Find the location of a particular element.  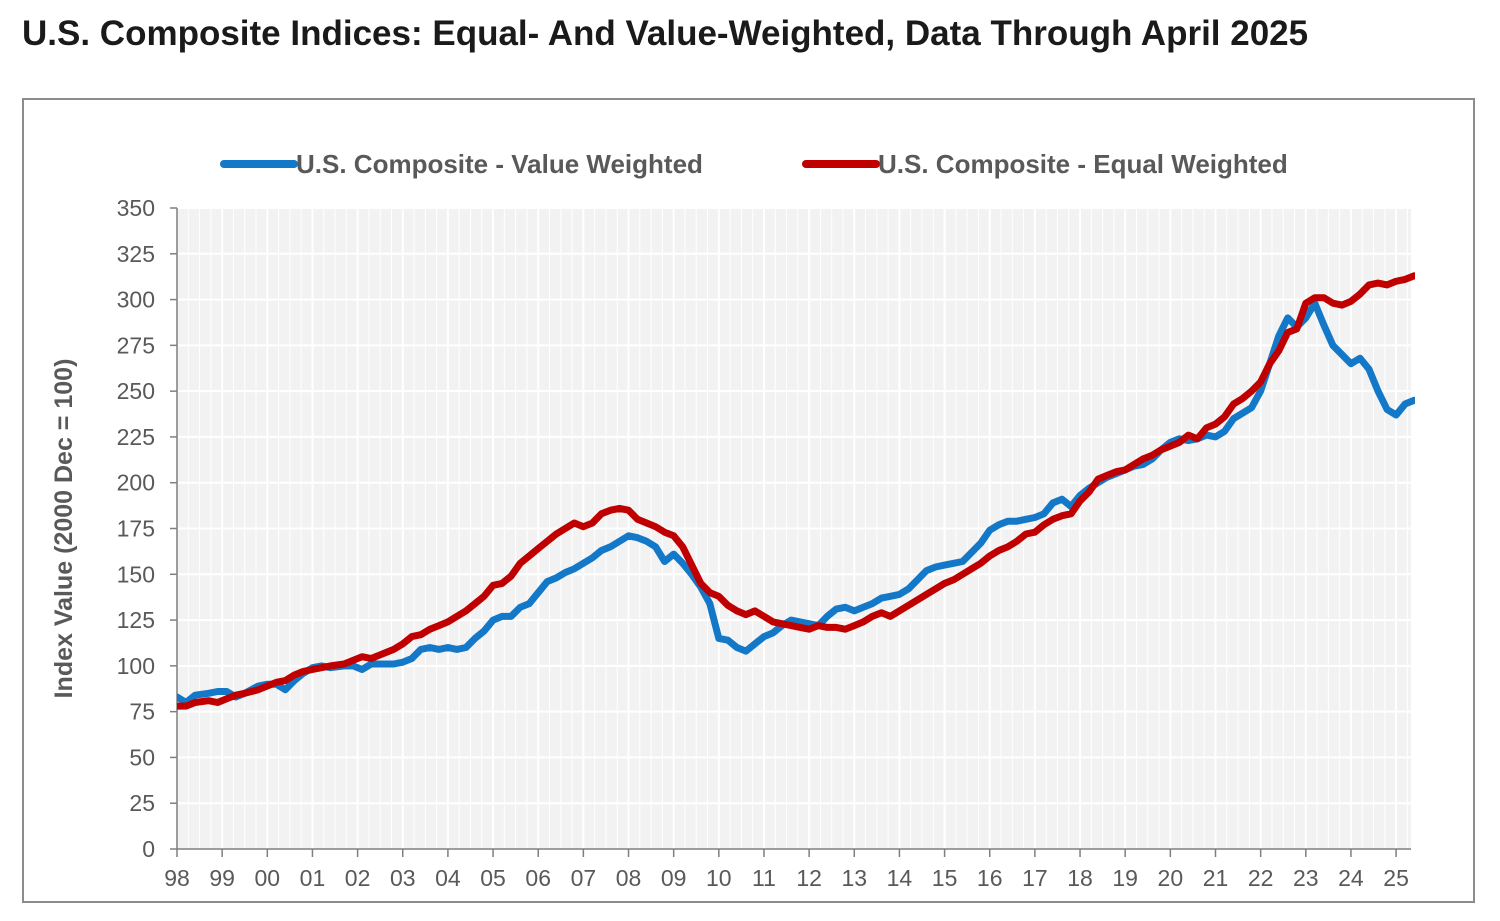

y-tick-label: 200 is located at coordinates (136, 483).